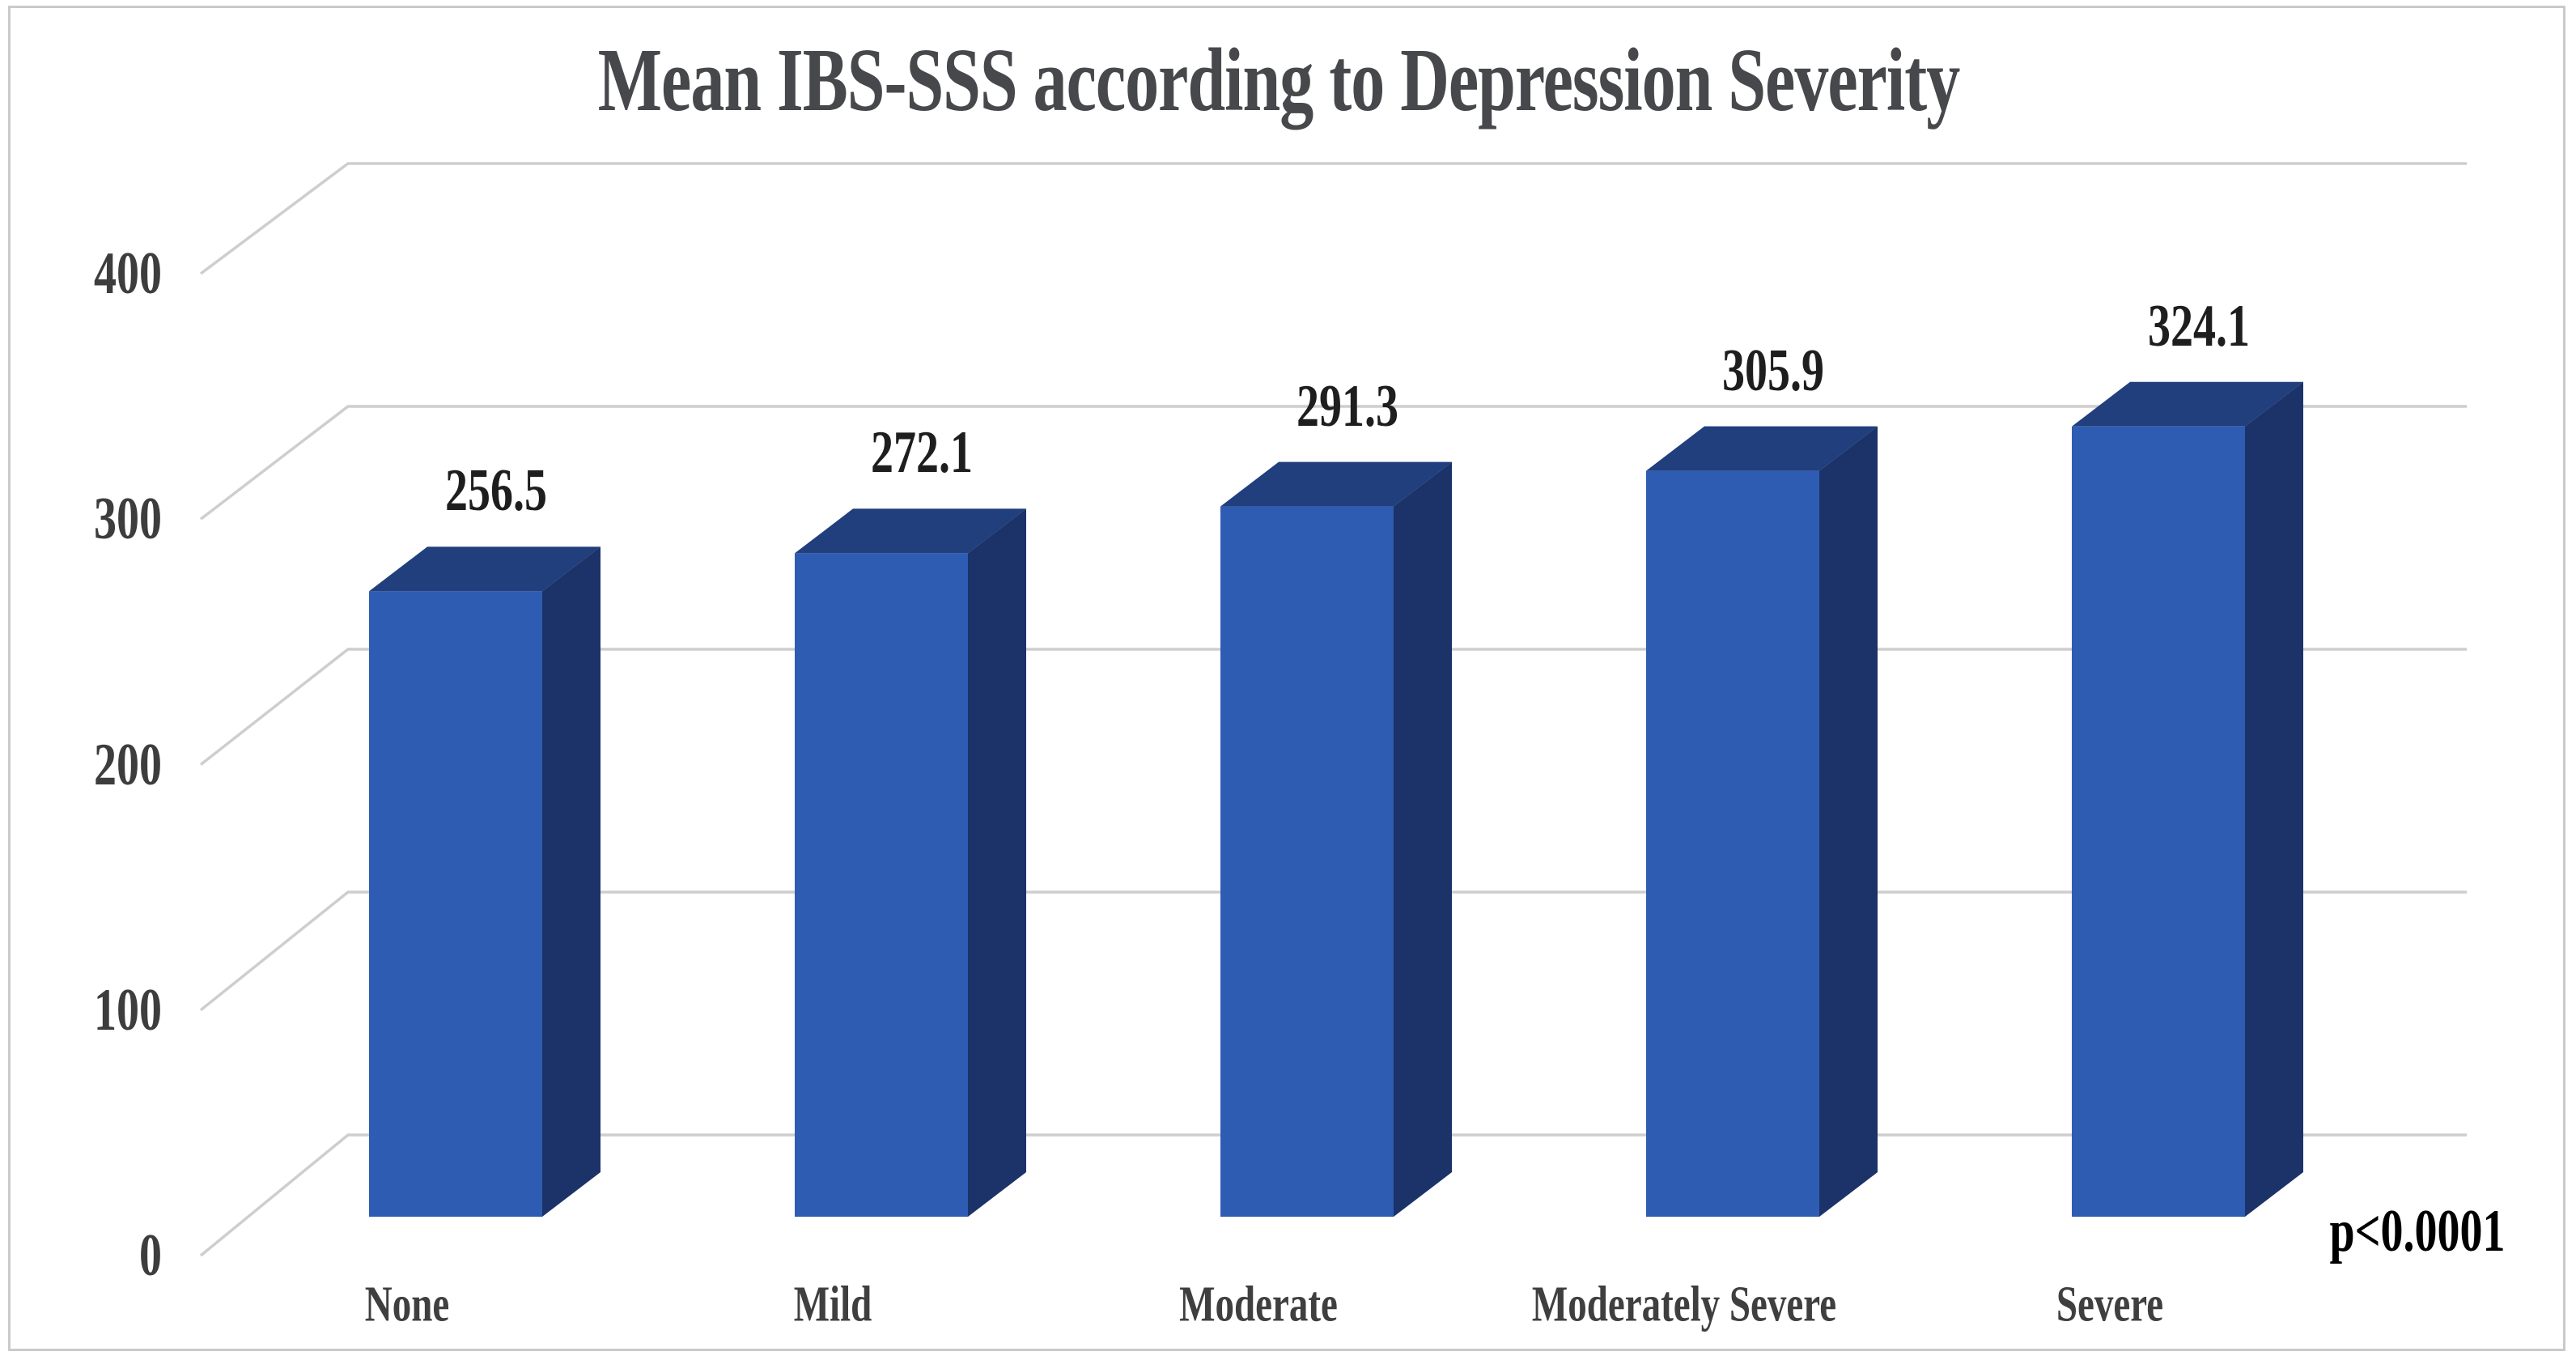 This screenshot has width=2576, height=1360. What do you see at coordinates (496, 491) in the screenshot?
I see `bar-value-label-0: 256.5` at bounding box center [496, 491].